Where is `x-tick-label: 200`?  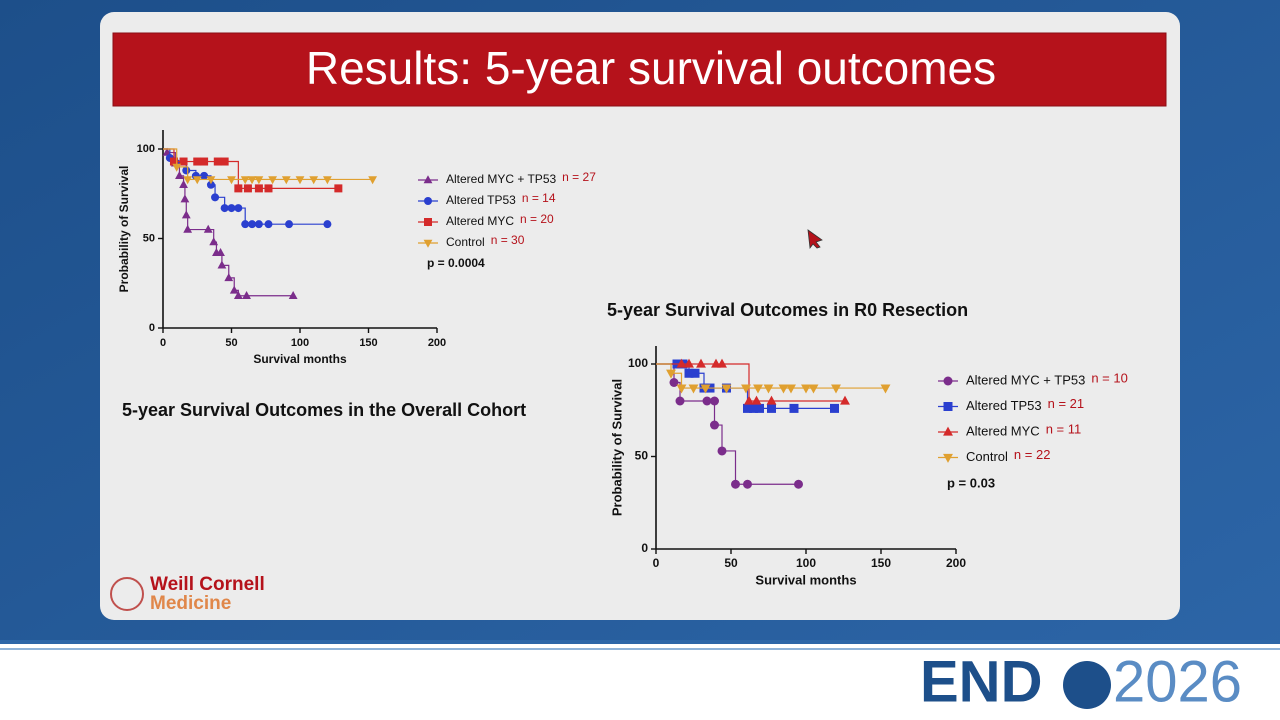
x-tick-label: 200 is located at coordinates (437, 343).